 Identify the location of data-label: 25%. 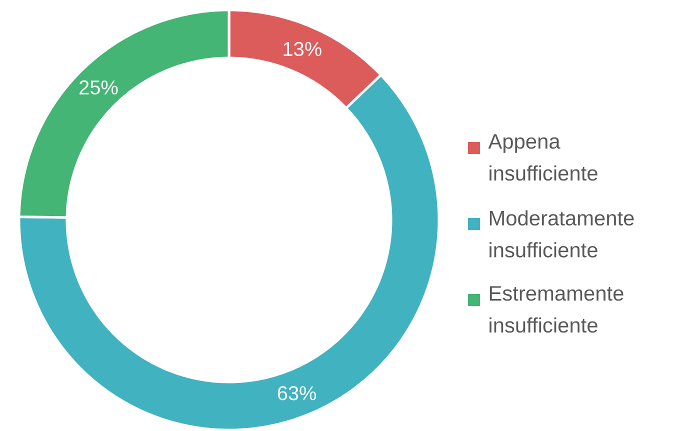
(99, 87).